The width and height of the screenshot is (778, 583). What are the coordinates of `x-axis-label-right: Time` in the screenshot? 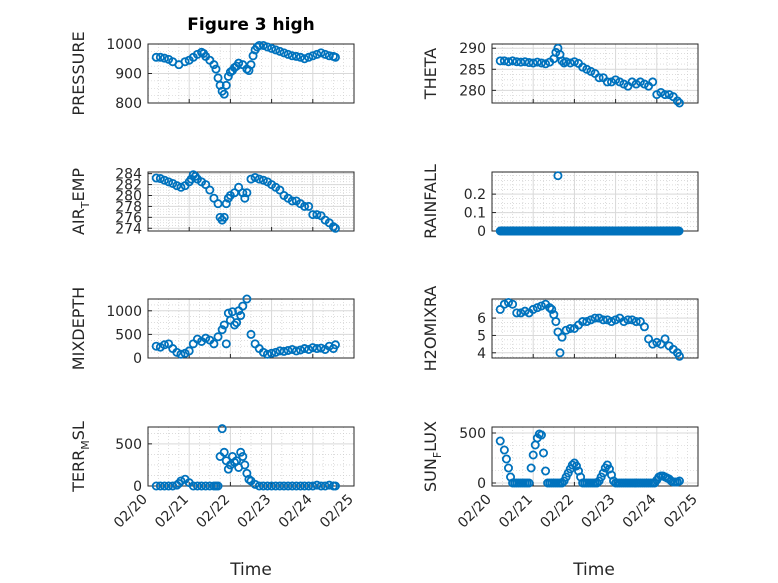 It's located at (593, 570).